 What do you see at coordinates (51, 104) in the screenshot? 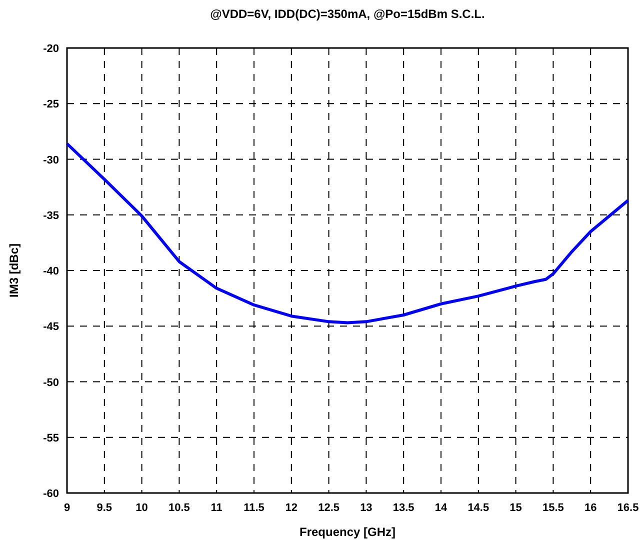
I see `y-tick-label: -25` at bounding box center [51, 104].